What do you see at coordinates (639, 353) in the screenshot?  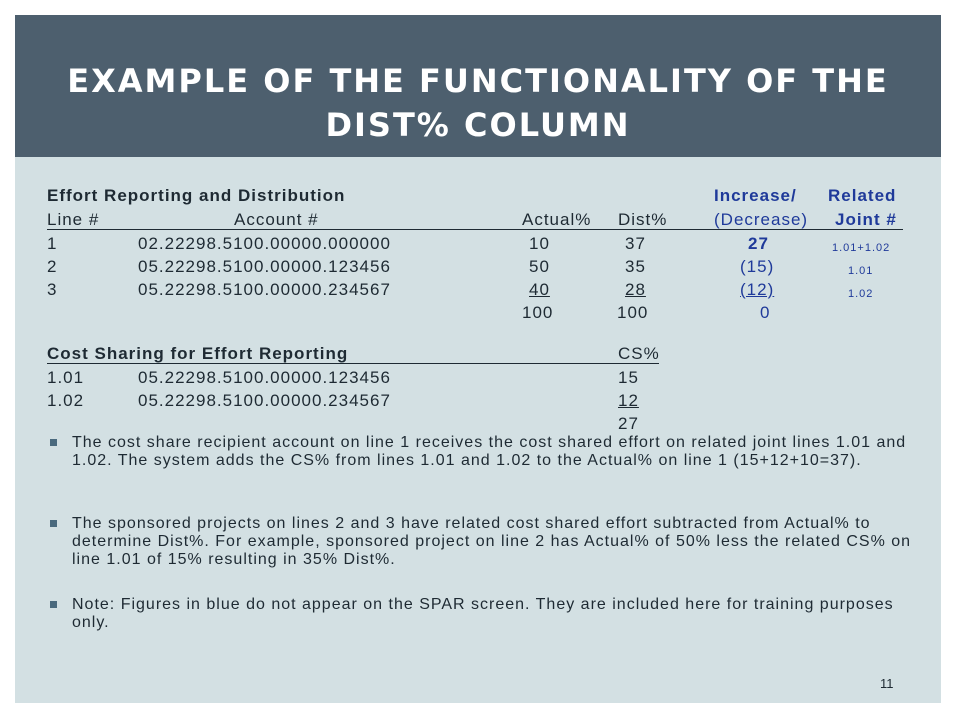 I see `cs-header: CS%` at bounding box center [639, 353].